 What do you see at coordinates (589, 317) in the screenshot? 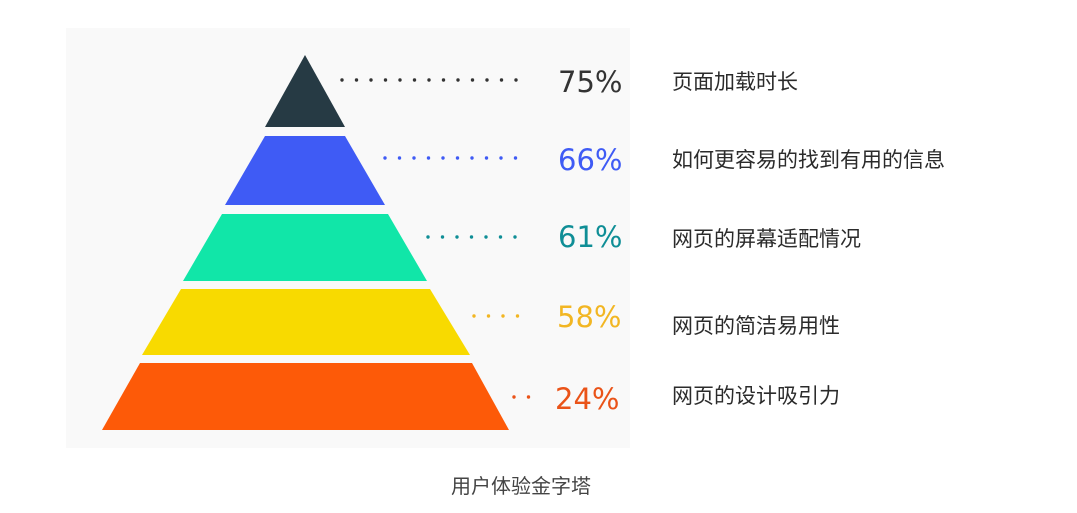
I see `percent-value-4: 58%` at bounding box center [589, 317].